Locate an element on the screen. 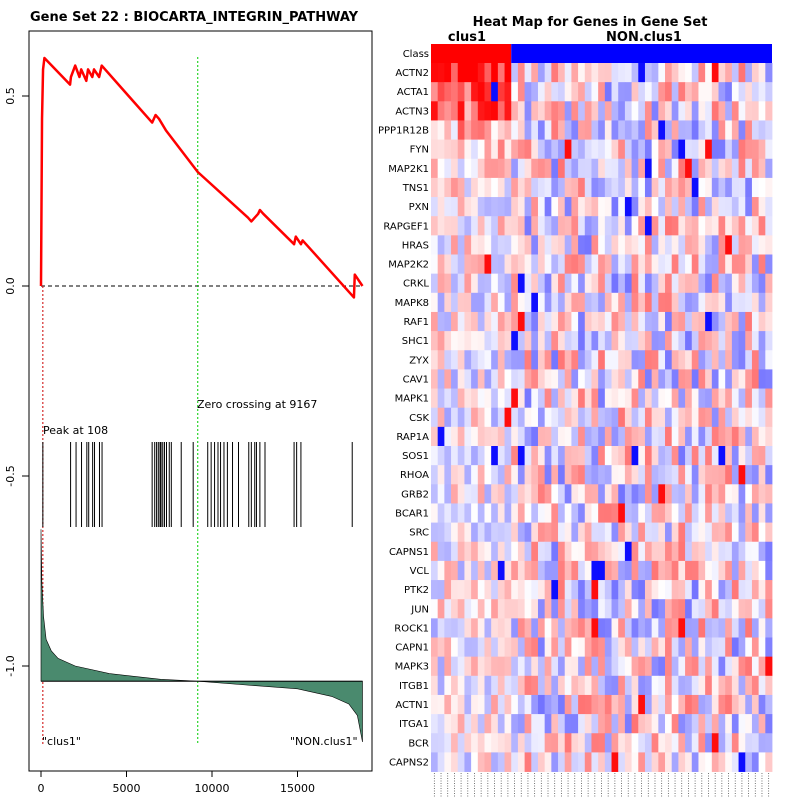 Image resolution: width=800 pixels, height=800 pixels. heatmap-row-label: JUN is located at coordinates (419, 609).